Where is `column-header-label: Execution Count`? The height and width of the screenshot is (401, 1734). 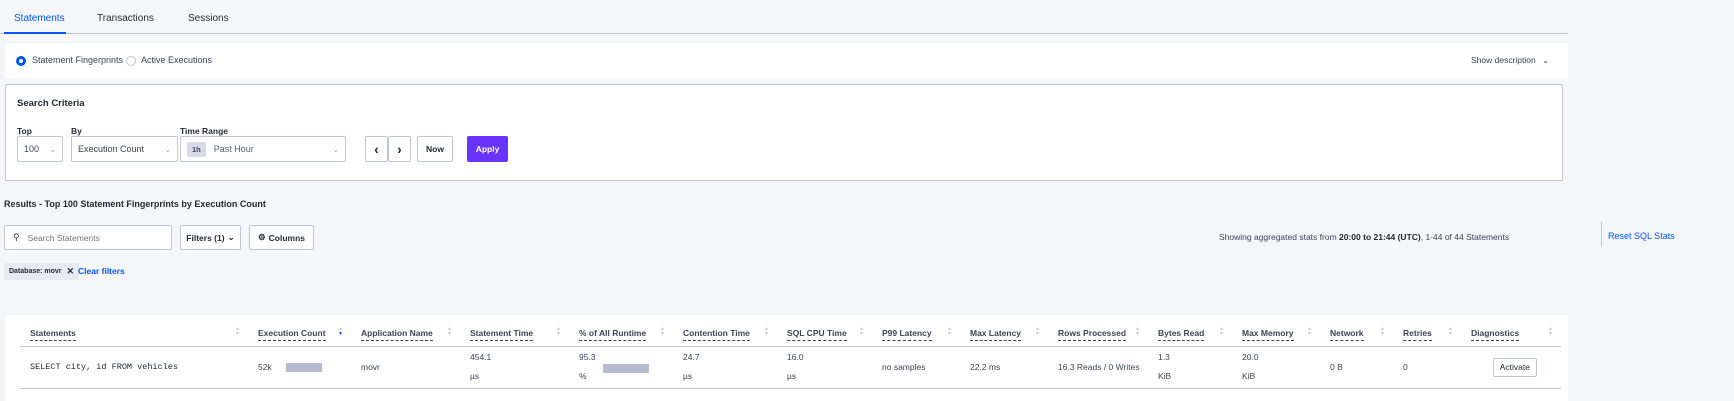
column-header-label: Execution Count is located at coordinates (292, 334).